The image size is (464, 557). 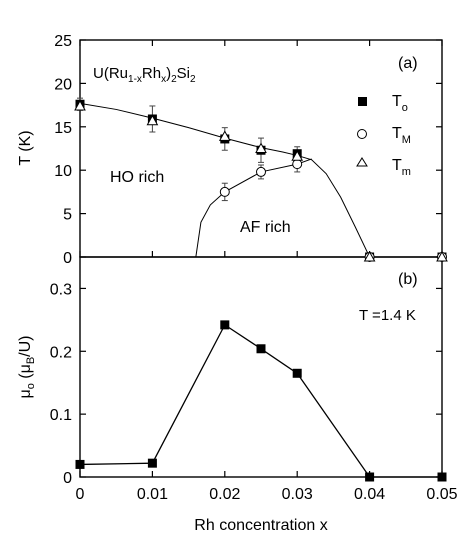 What do you see at coordinates (401, 167) in the screenshot?
I see `legend-label-Tm: Tm` at bounding box center [401, 167].